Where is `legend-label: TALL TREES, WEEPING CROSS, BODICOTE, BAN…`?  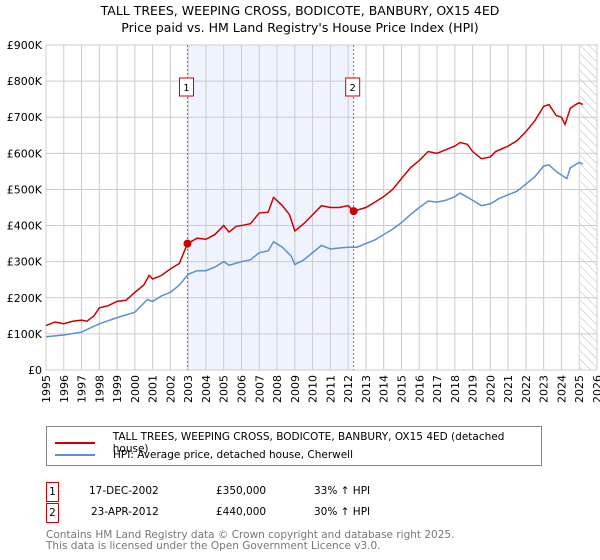
legend-label: TALL TREES, WEEPING CROSS, BODICOTE, BAN… is located at coordinates (308, 443).